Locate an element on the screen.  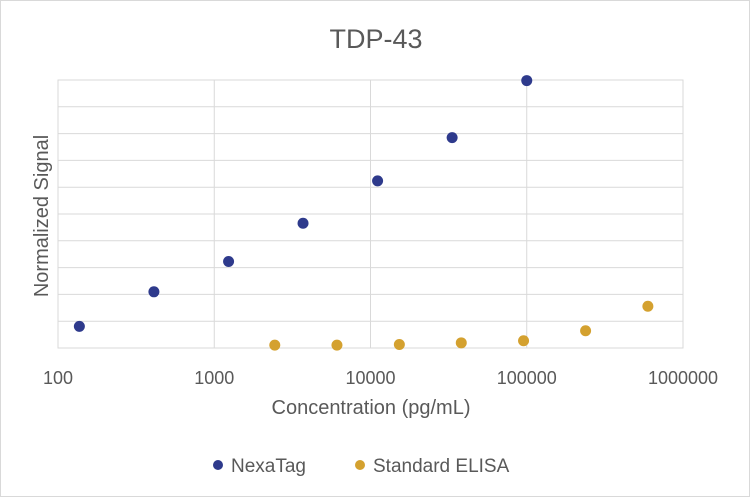
x-tick-labels: 100 1000 10000 100000 1000000 is located at coordinates (380, 378).